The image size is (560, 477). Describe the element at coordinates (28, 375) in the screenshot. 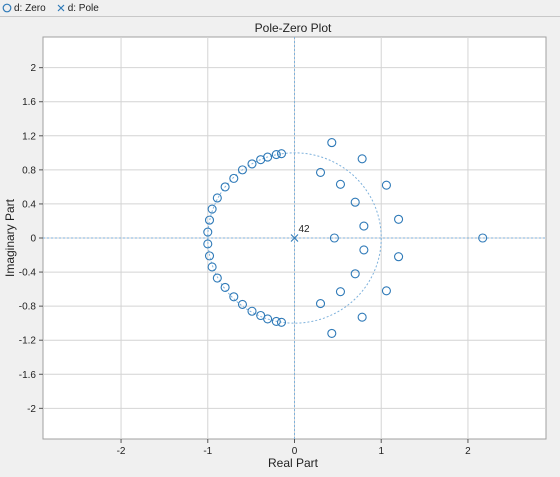

I see `y-tick-label: -1.6` at that location.